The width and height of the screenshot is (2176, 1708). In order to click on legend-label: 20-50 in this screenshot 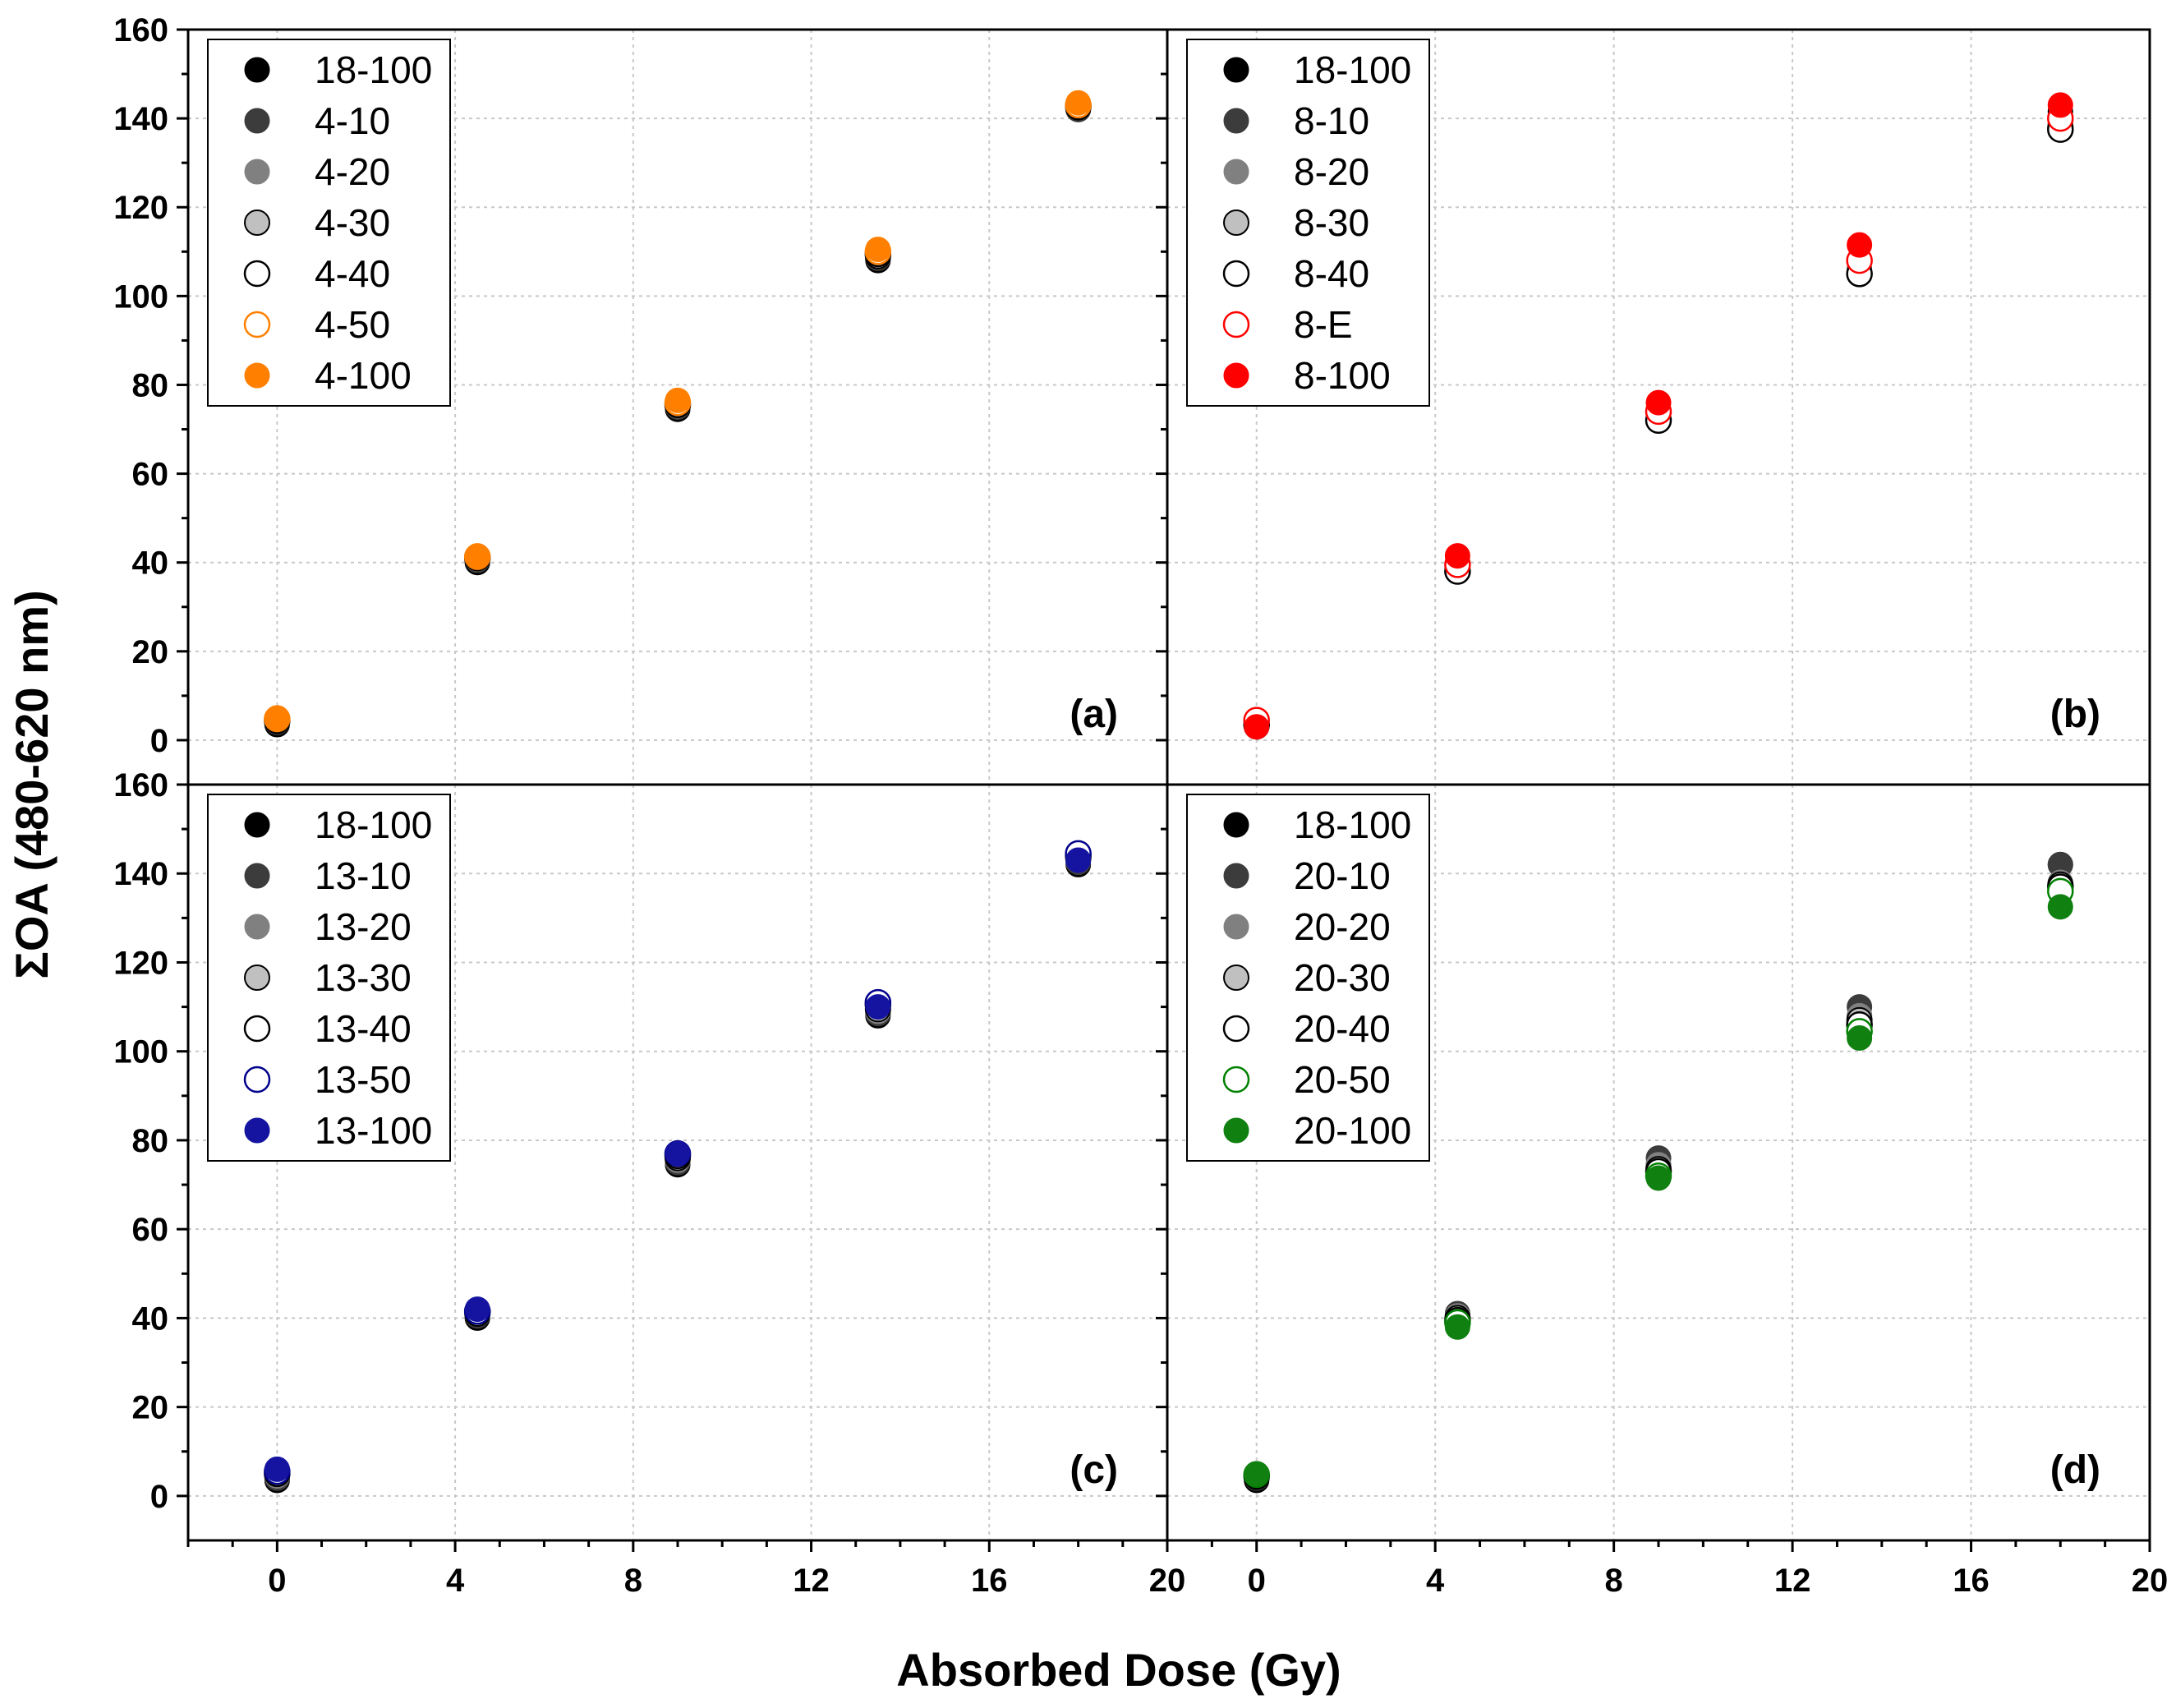, I will do `click(1342, 1079)`.